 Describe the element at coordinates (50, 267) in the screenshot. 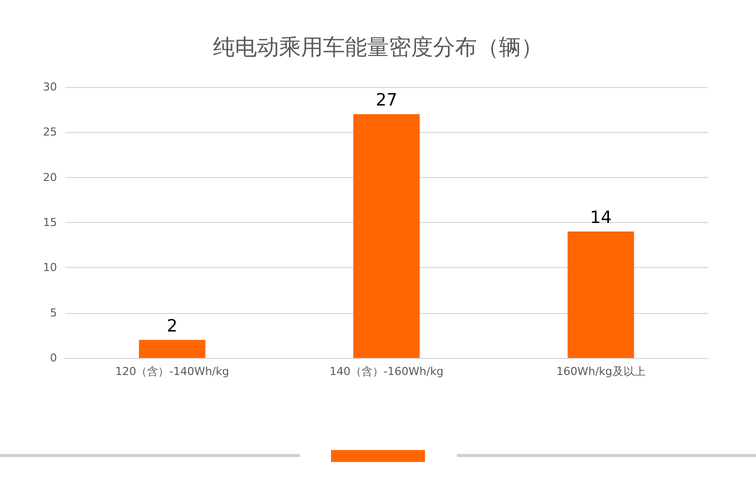

I see `y-tick-label: 10` at that location.